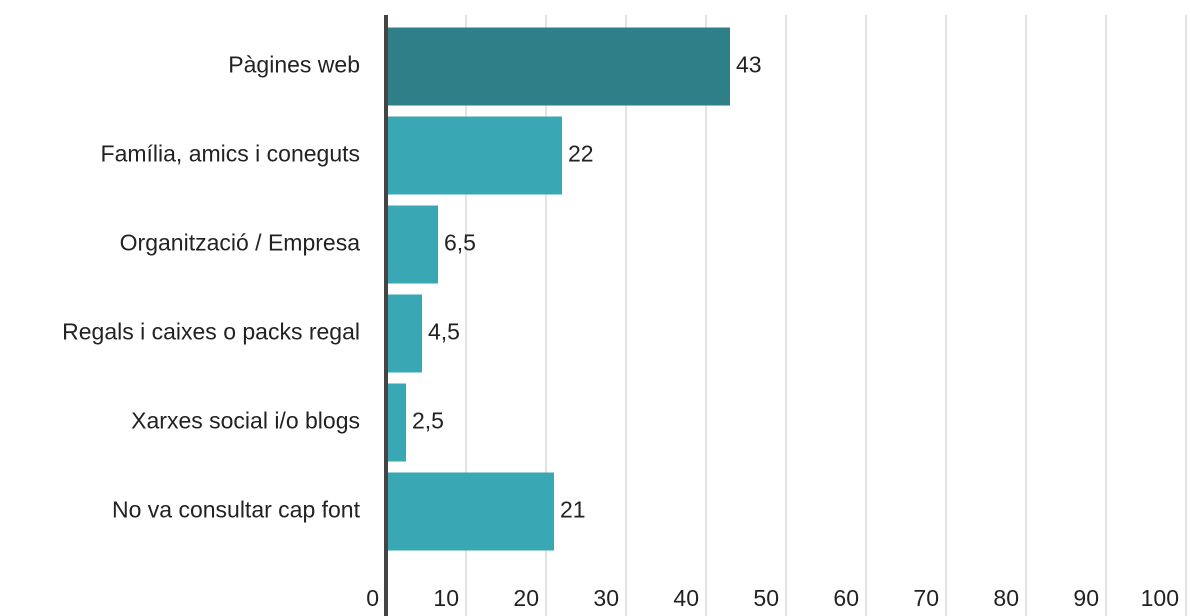 The image size is (1190, 616). I want to click on y-tick-label: Regals i caixes o packs regal, so click(211, 332).